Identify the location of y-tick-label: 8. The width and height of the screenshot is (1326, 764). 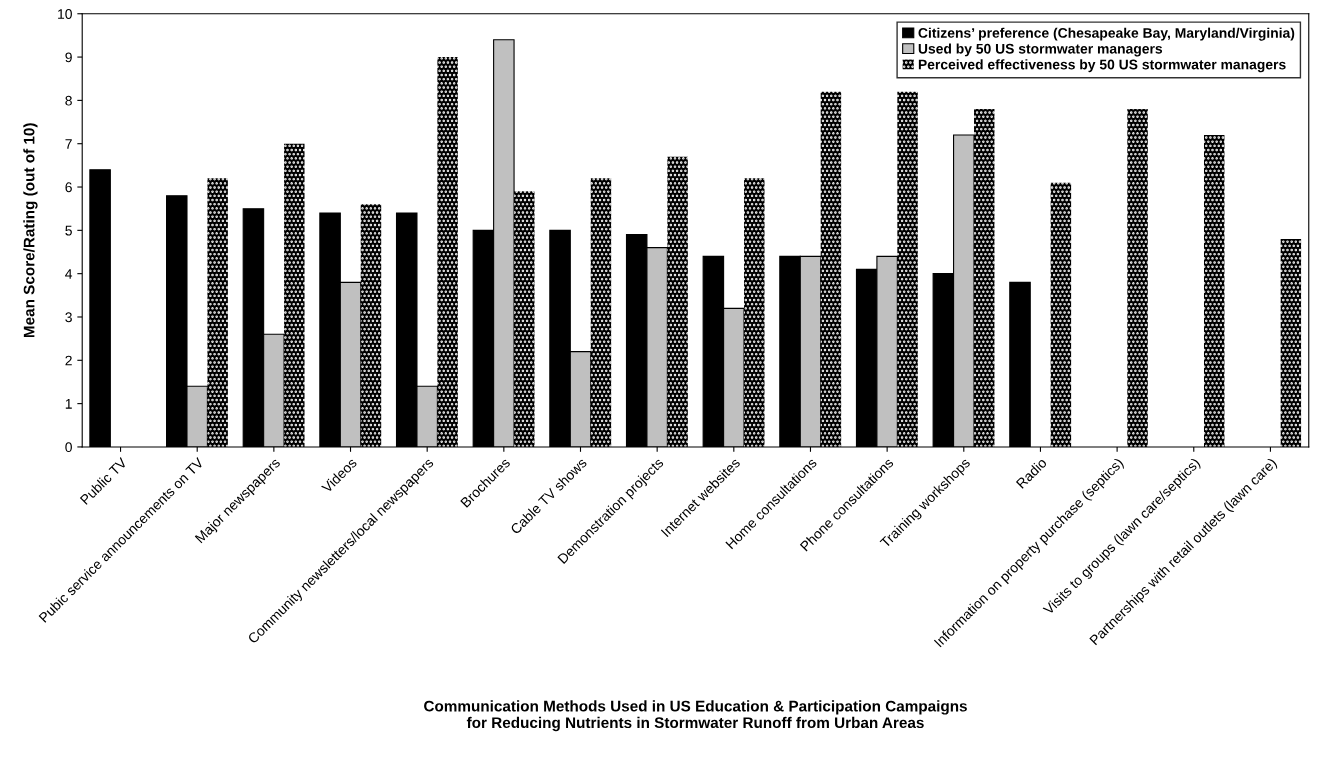
(68, 100).